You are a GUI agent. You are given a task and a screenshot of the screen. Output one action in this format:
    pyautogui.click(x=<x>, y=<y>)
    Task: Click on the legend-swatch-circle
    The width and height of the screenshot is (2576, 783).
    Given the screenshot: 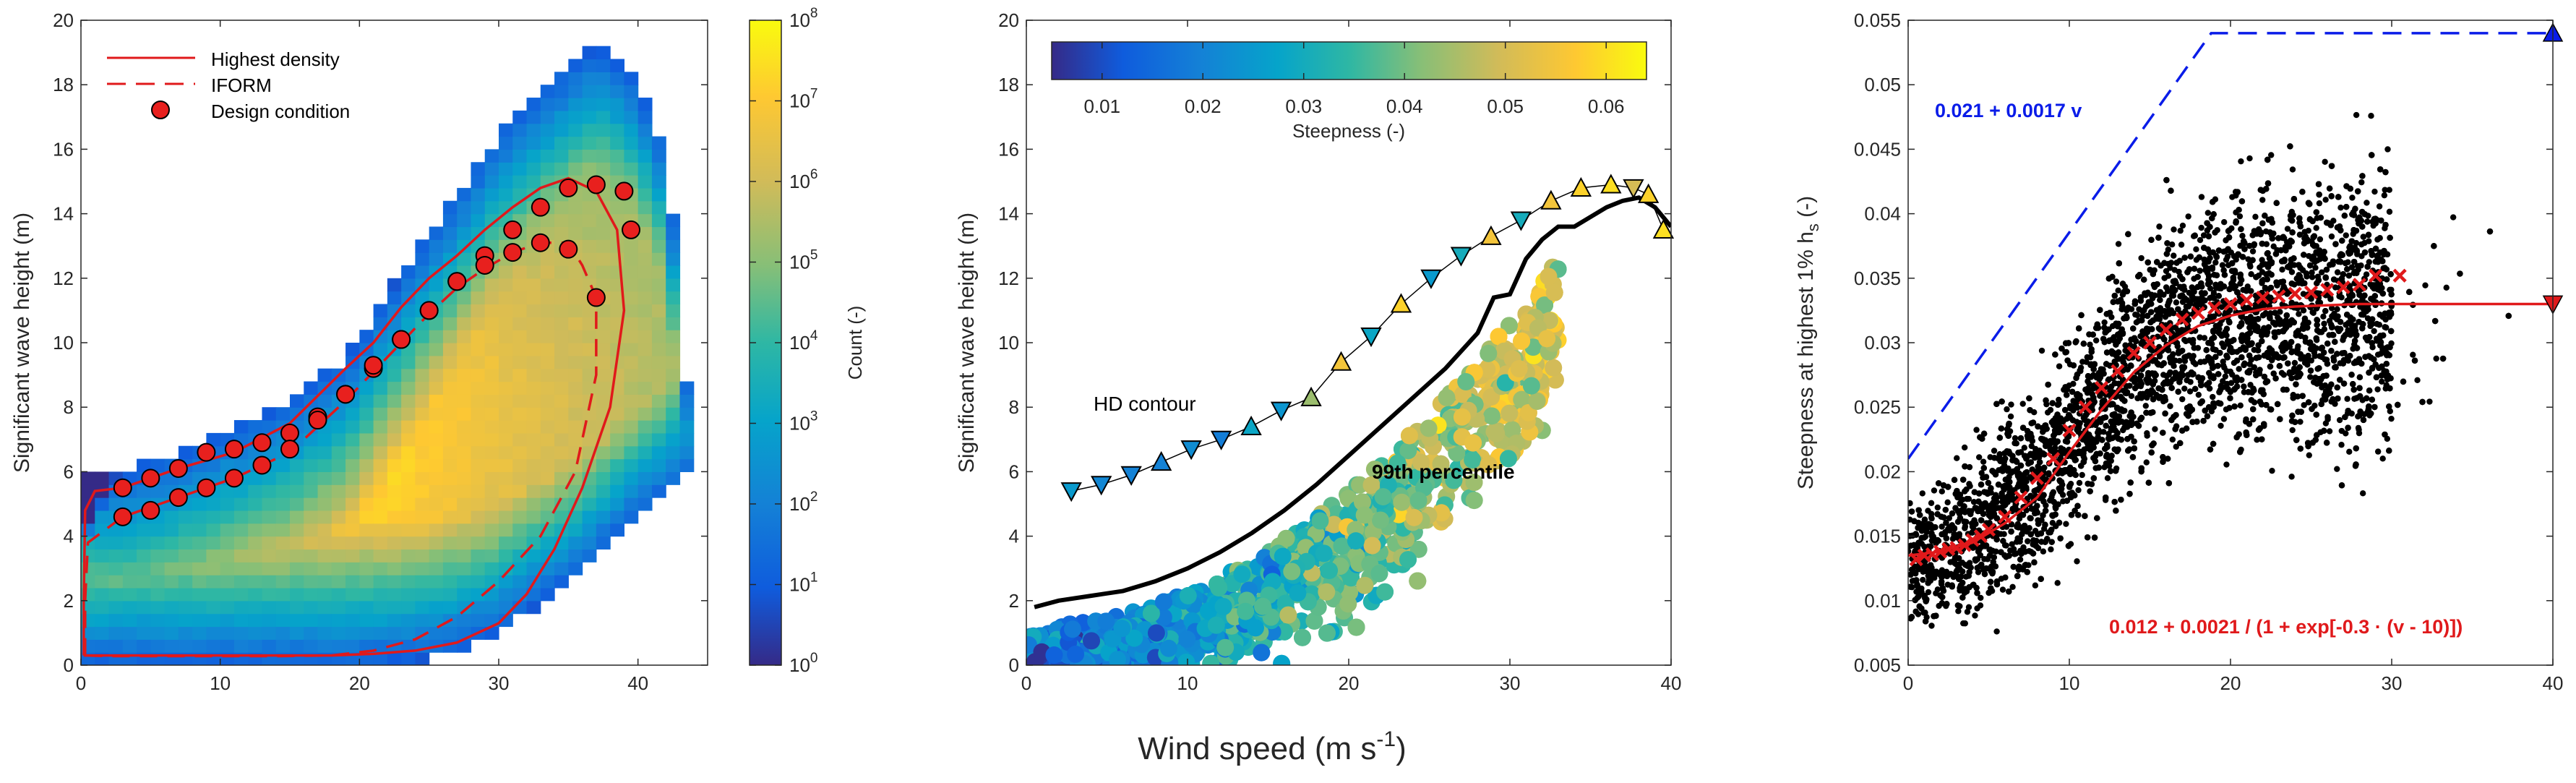 What is the action you would take?
    pyautogui.click(x=161, y=109)
    